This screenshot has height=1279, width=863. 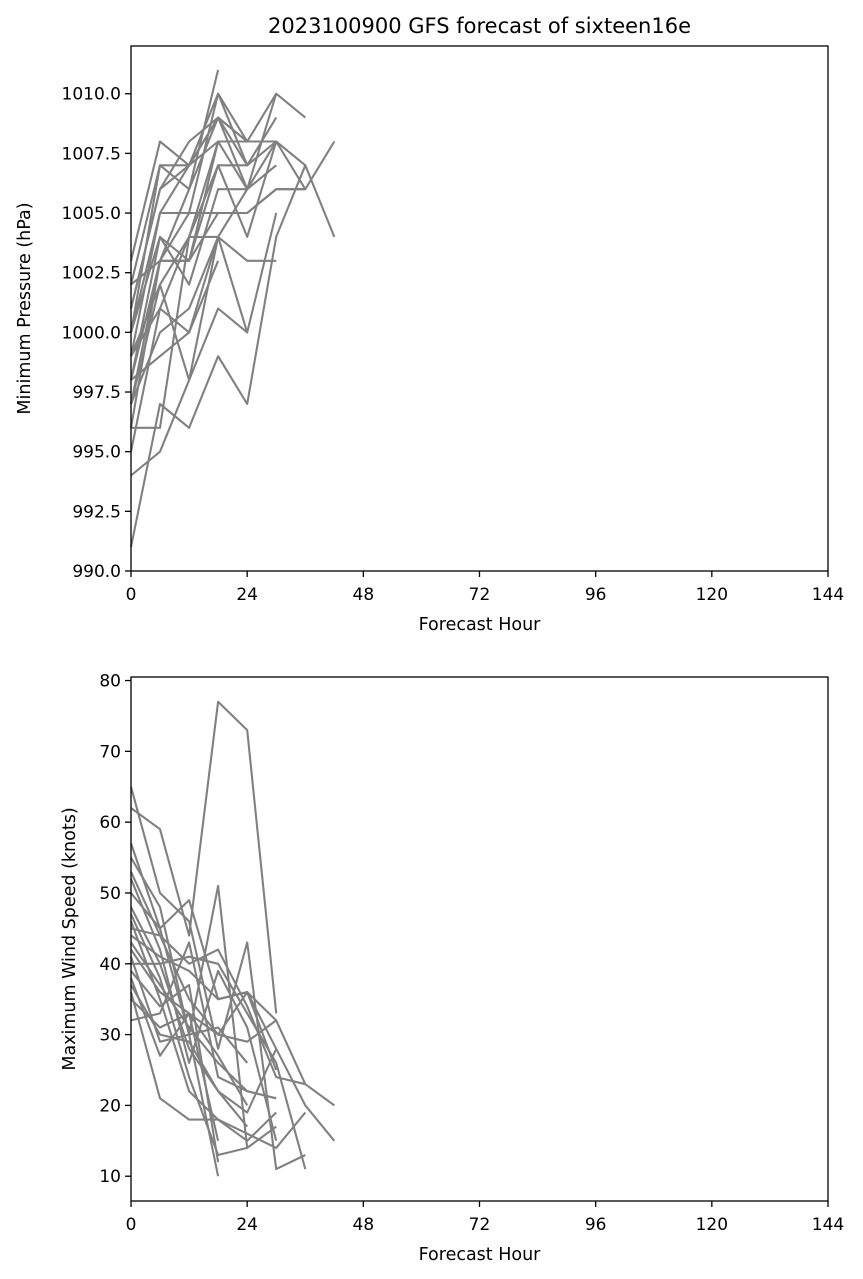 What do you see at coordinates (596, 595) in the screenshot?
I see `pressure-x-tick-label: 96` at bounding box center [596, 595].